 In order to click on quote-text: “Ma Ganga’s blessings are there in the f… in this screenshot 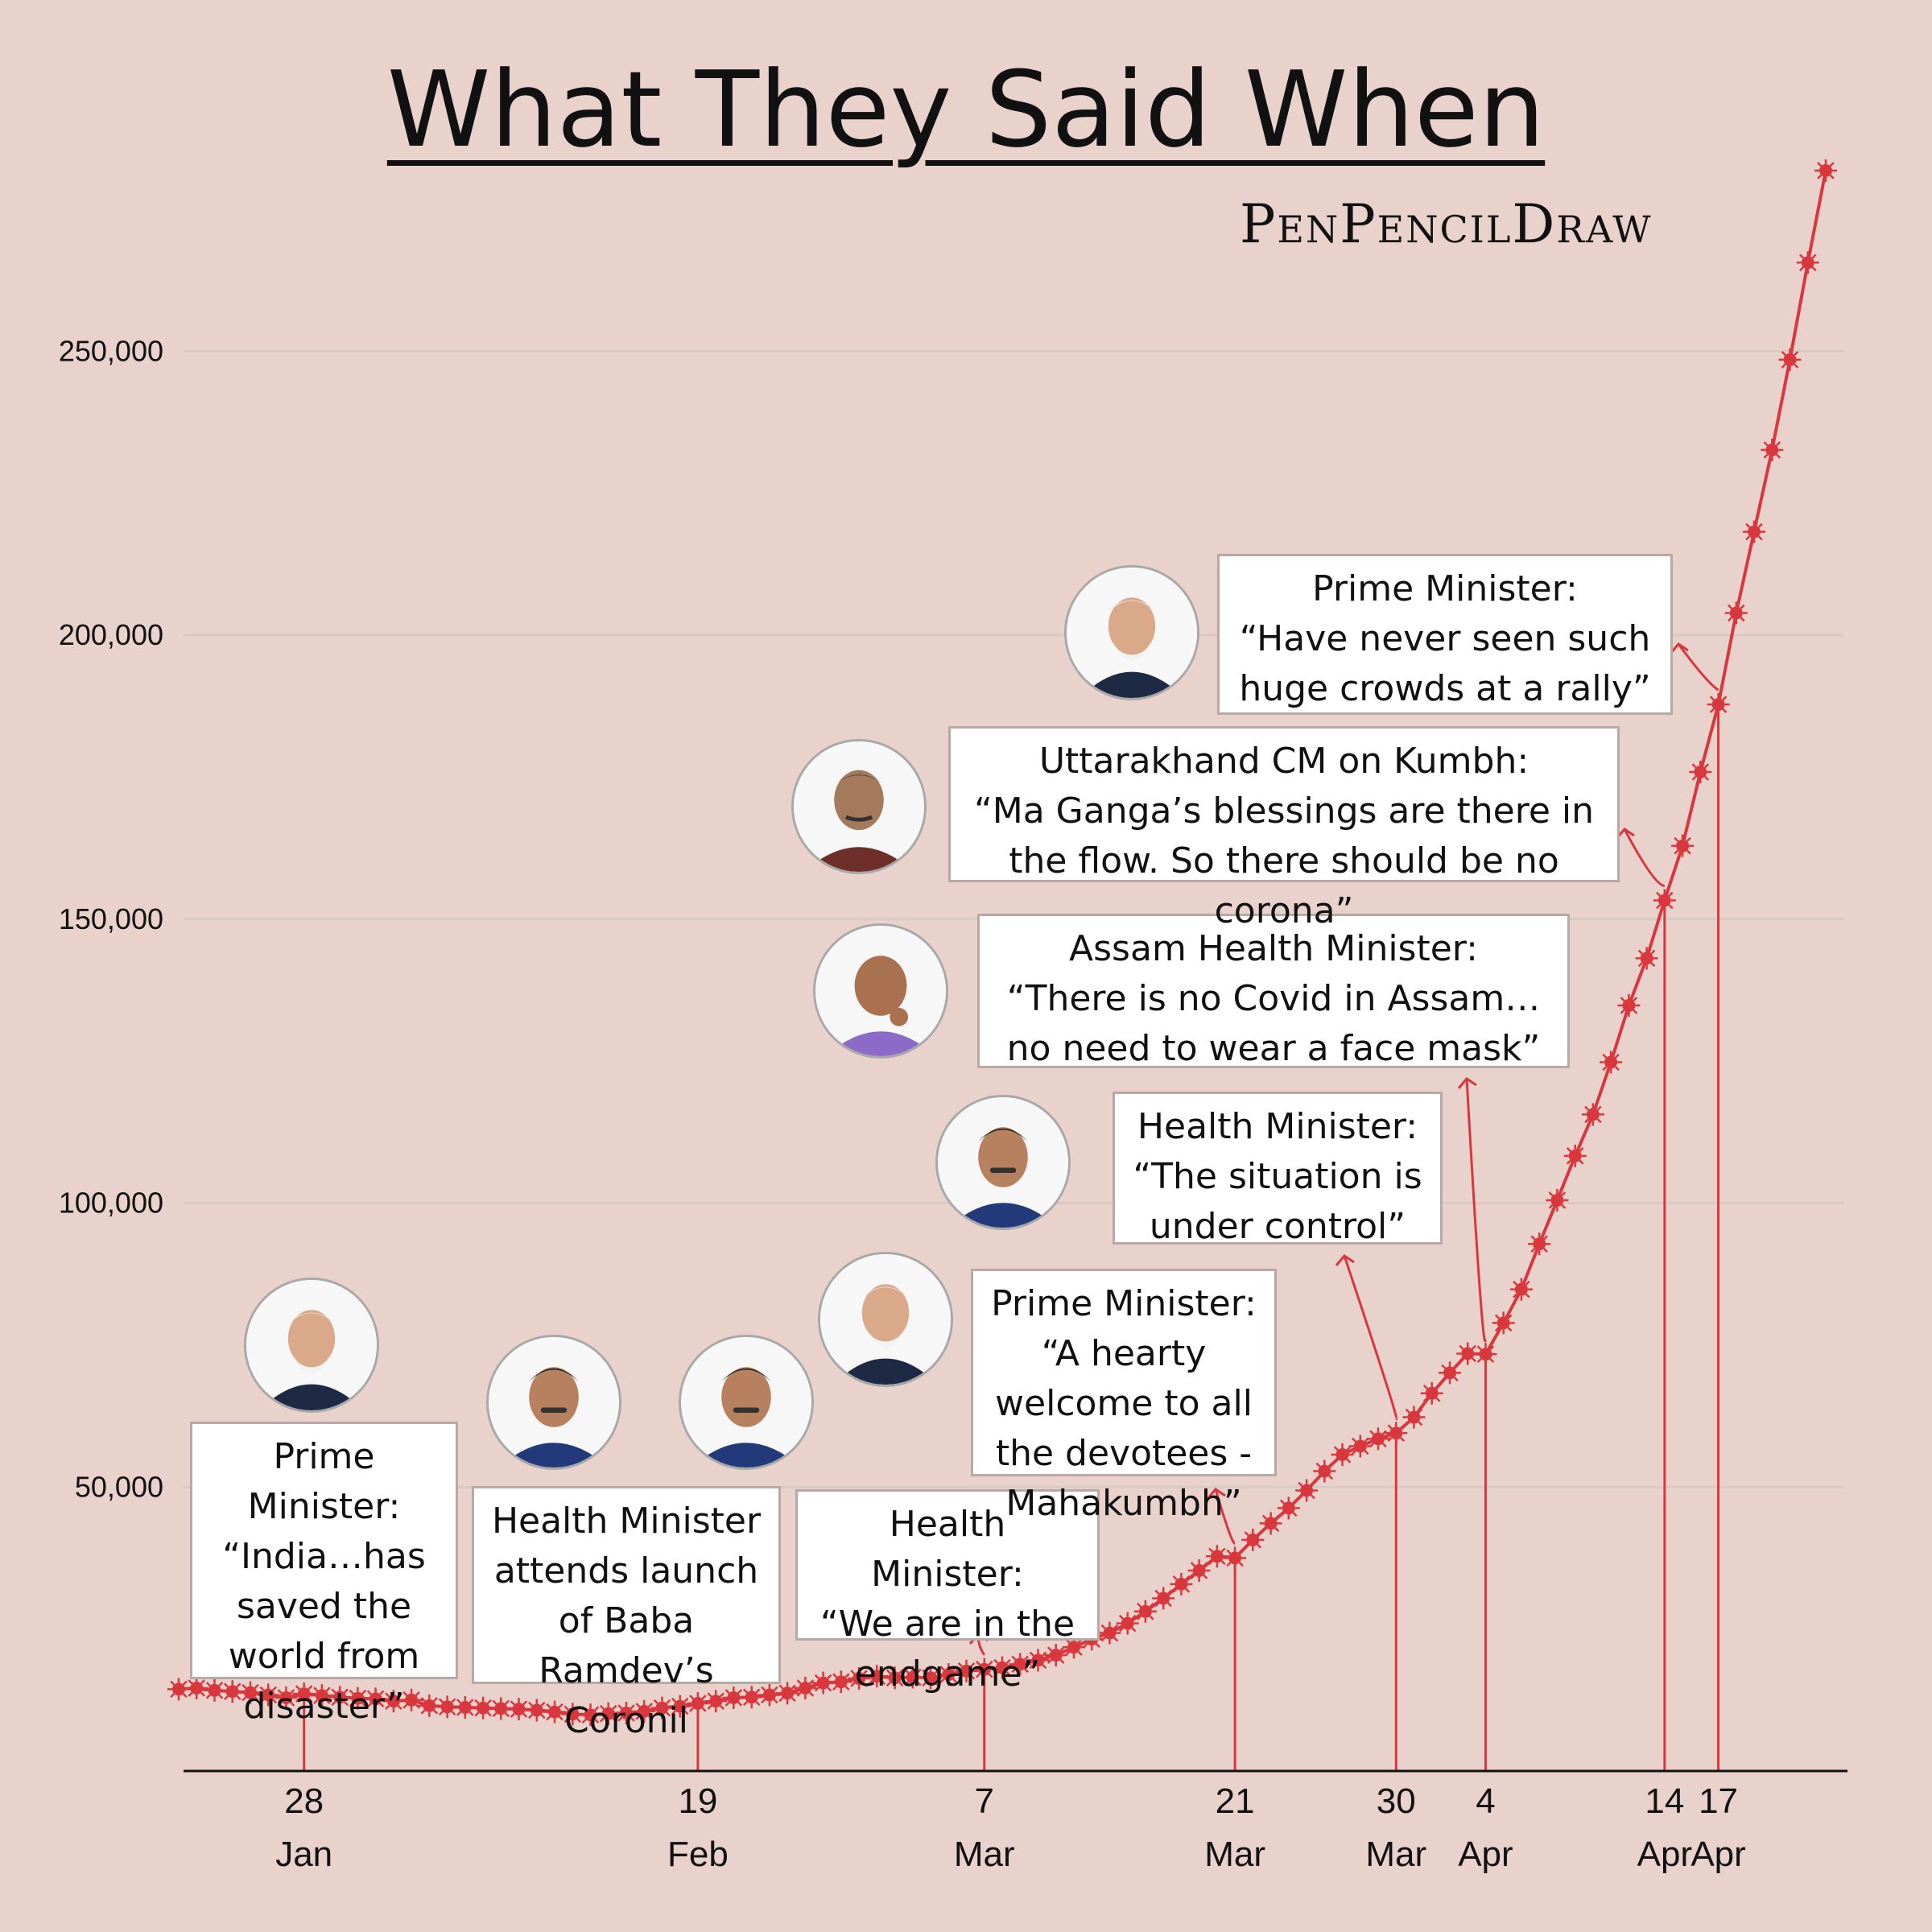, I will do `click(1284, 861)`.